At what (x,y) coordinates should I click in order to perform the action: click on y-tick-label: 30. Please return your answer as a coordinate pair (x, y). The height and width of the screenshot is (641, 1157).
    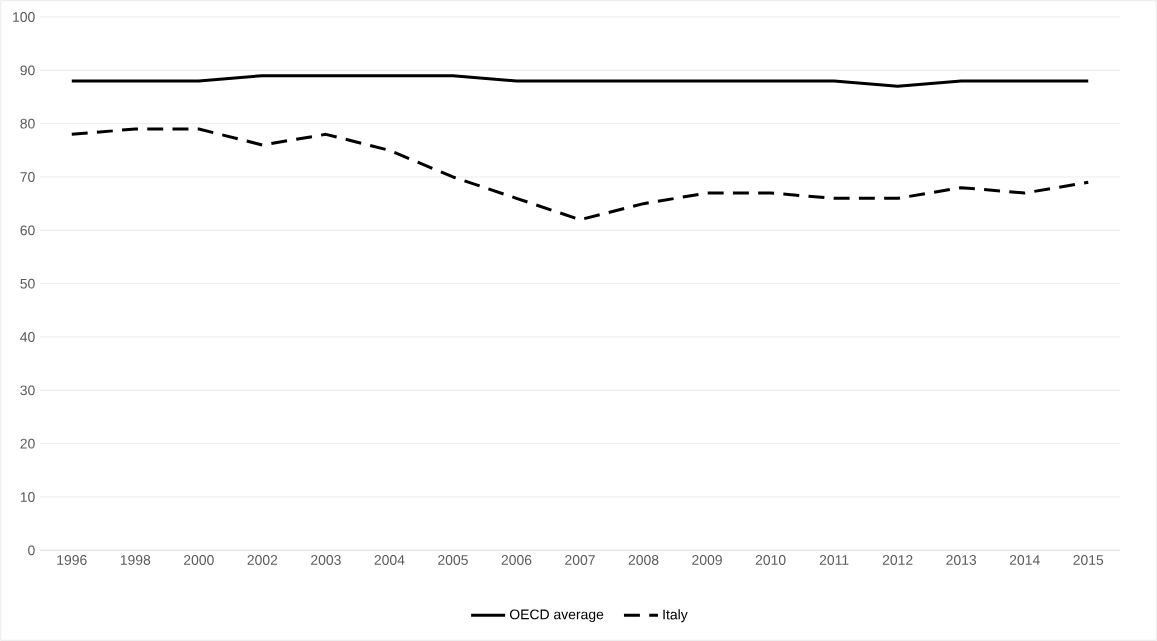
    Looking at the image, I should click on (27, 390).